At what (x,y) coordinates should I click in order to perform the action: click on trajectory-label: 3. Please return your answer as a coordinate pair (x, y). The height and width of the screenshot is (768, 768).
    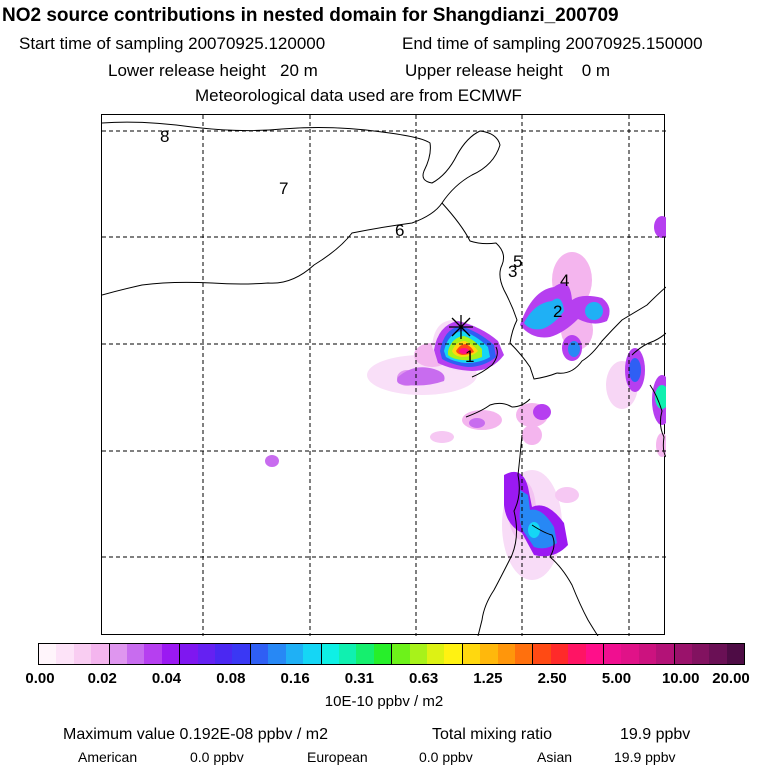
    Looking at the image, I should click on (512, 271).